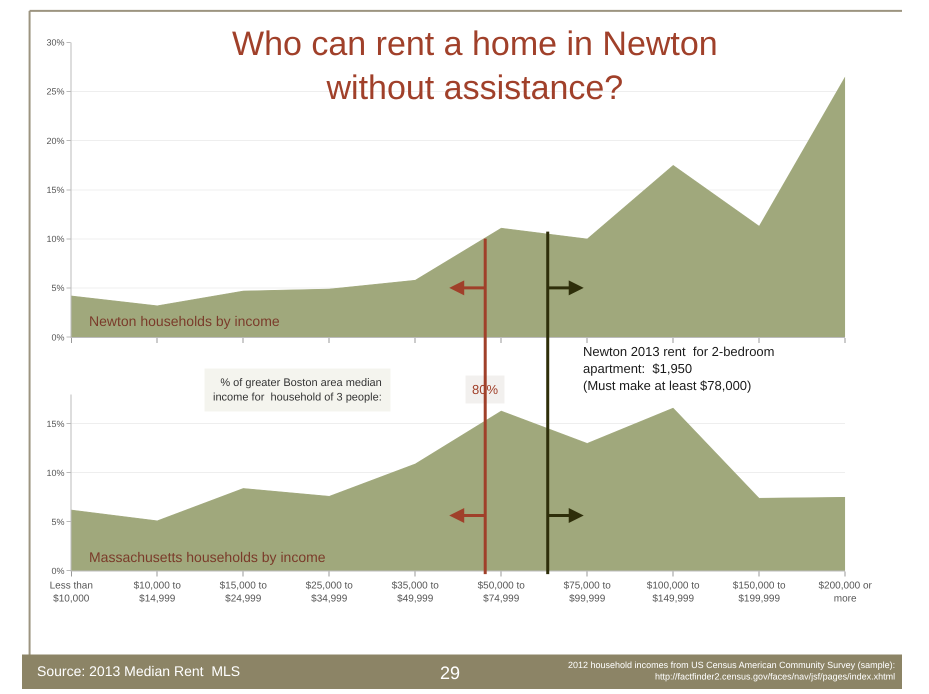 This screenshot has width=929, height=694. Describe the element at coordinates (673, 592) in the screenshot. I see `x-tick-label: $100,000 to $149,999` at that location.